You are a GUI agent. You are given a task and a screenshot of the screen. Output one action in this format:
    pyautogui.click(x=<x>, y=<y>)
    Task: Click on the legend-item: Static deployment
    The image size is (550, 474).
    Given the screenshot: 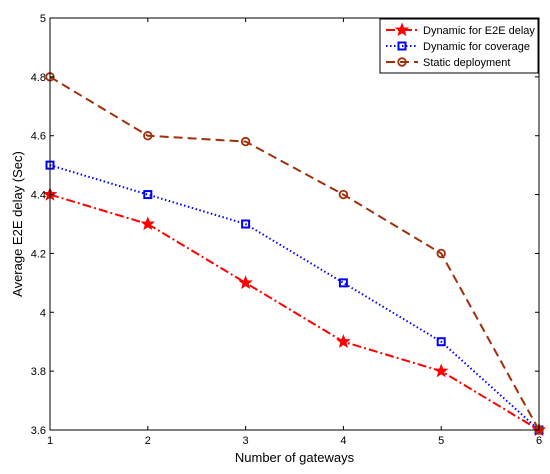 What is the action you would take?
    pyautogui.click(x=448, y=63)
    